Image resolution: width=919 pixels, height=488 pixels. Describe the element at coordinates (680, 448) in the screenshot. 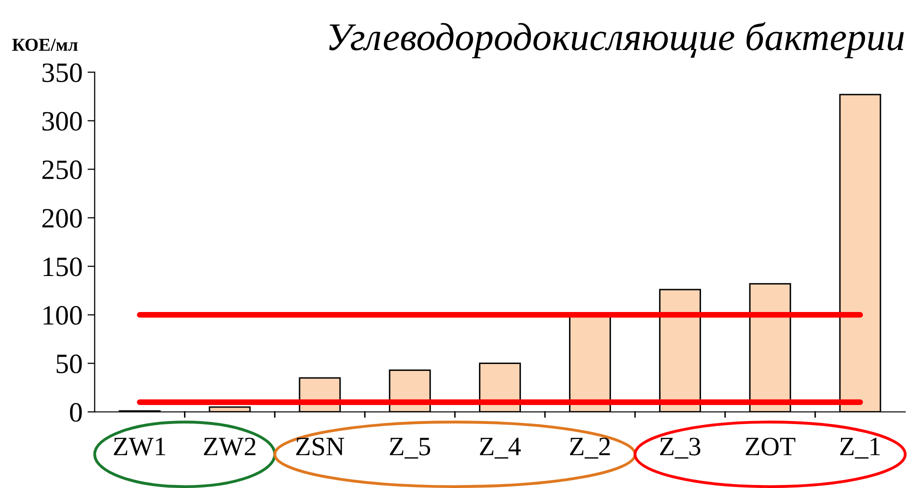

I see `x-tick-label: Z_3` at that location.